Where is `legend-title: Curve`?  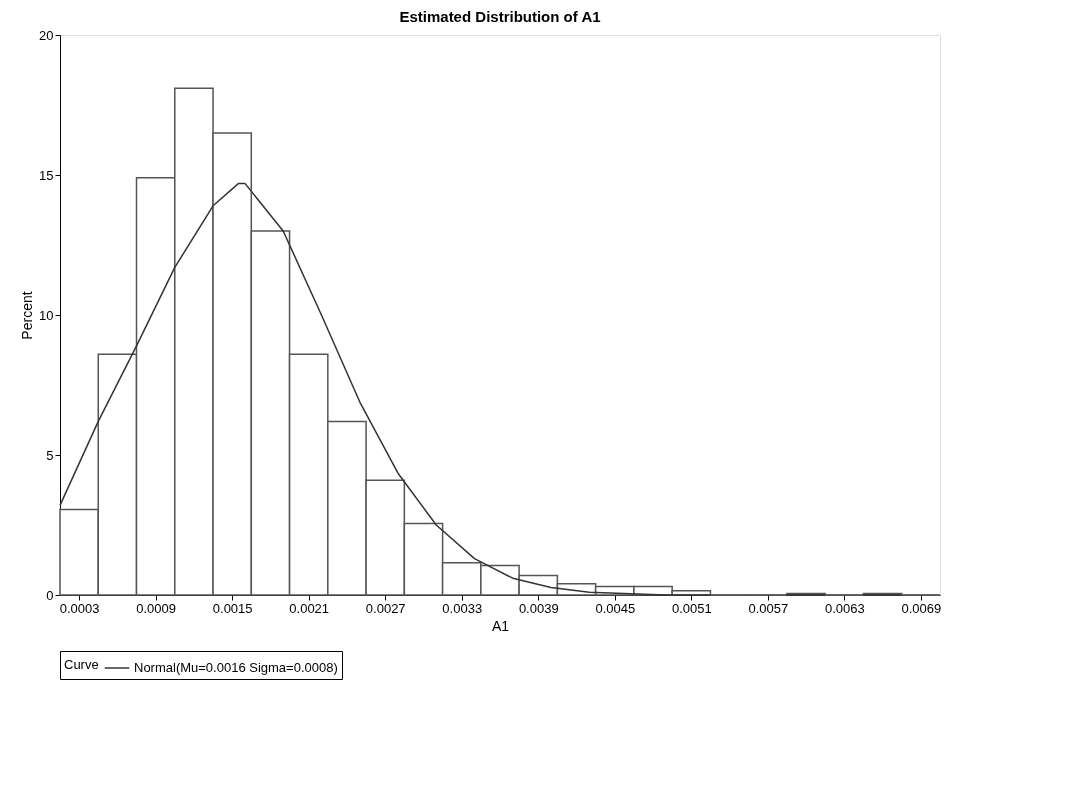 legend-title: Curve is located at coordinates (81, 664).